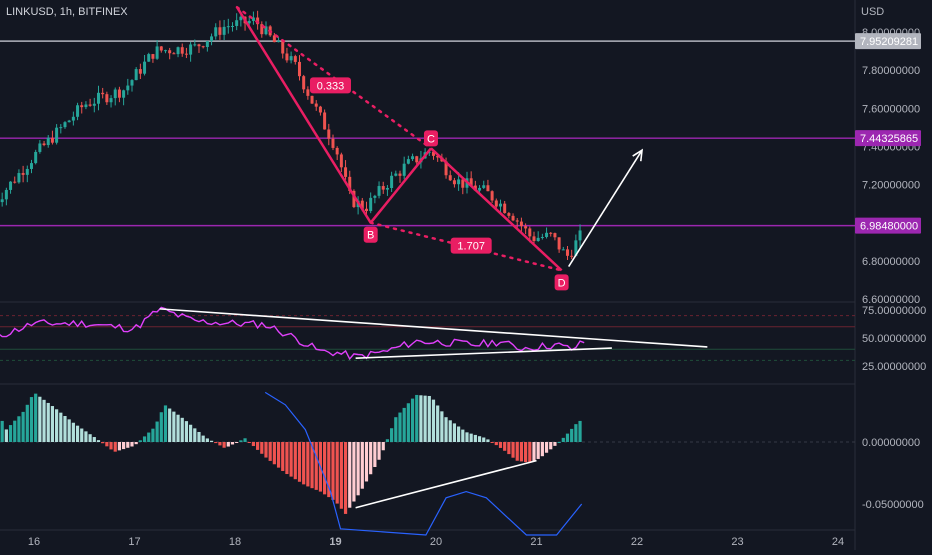  Describe the element at coordinates (370, 234) in the screenshot. I see `pattern-point-marker-b: B` at that location.